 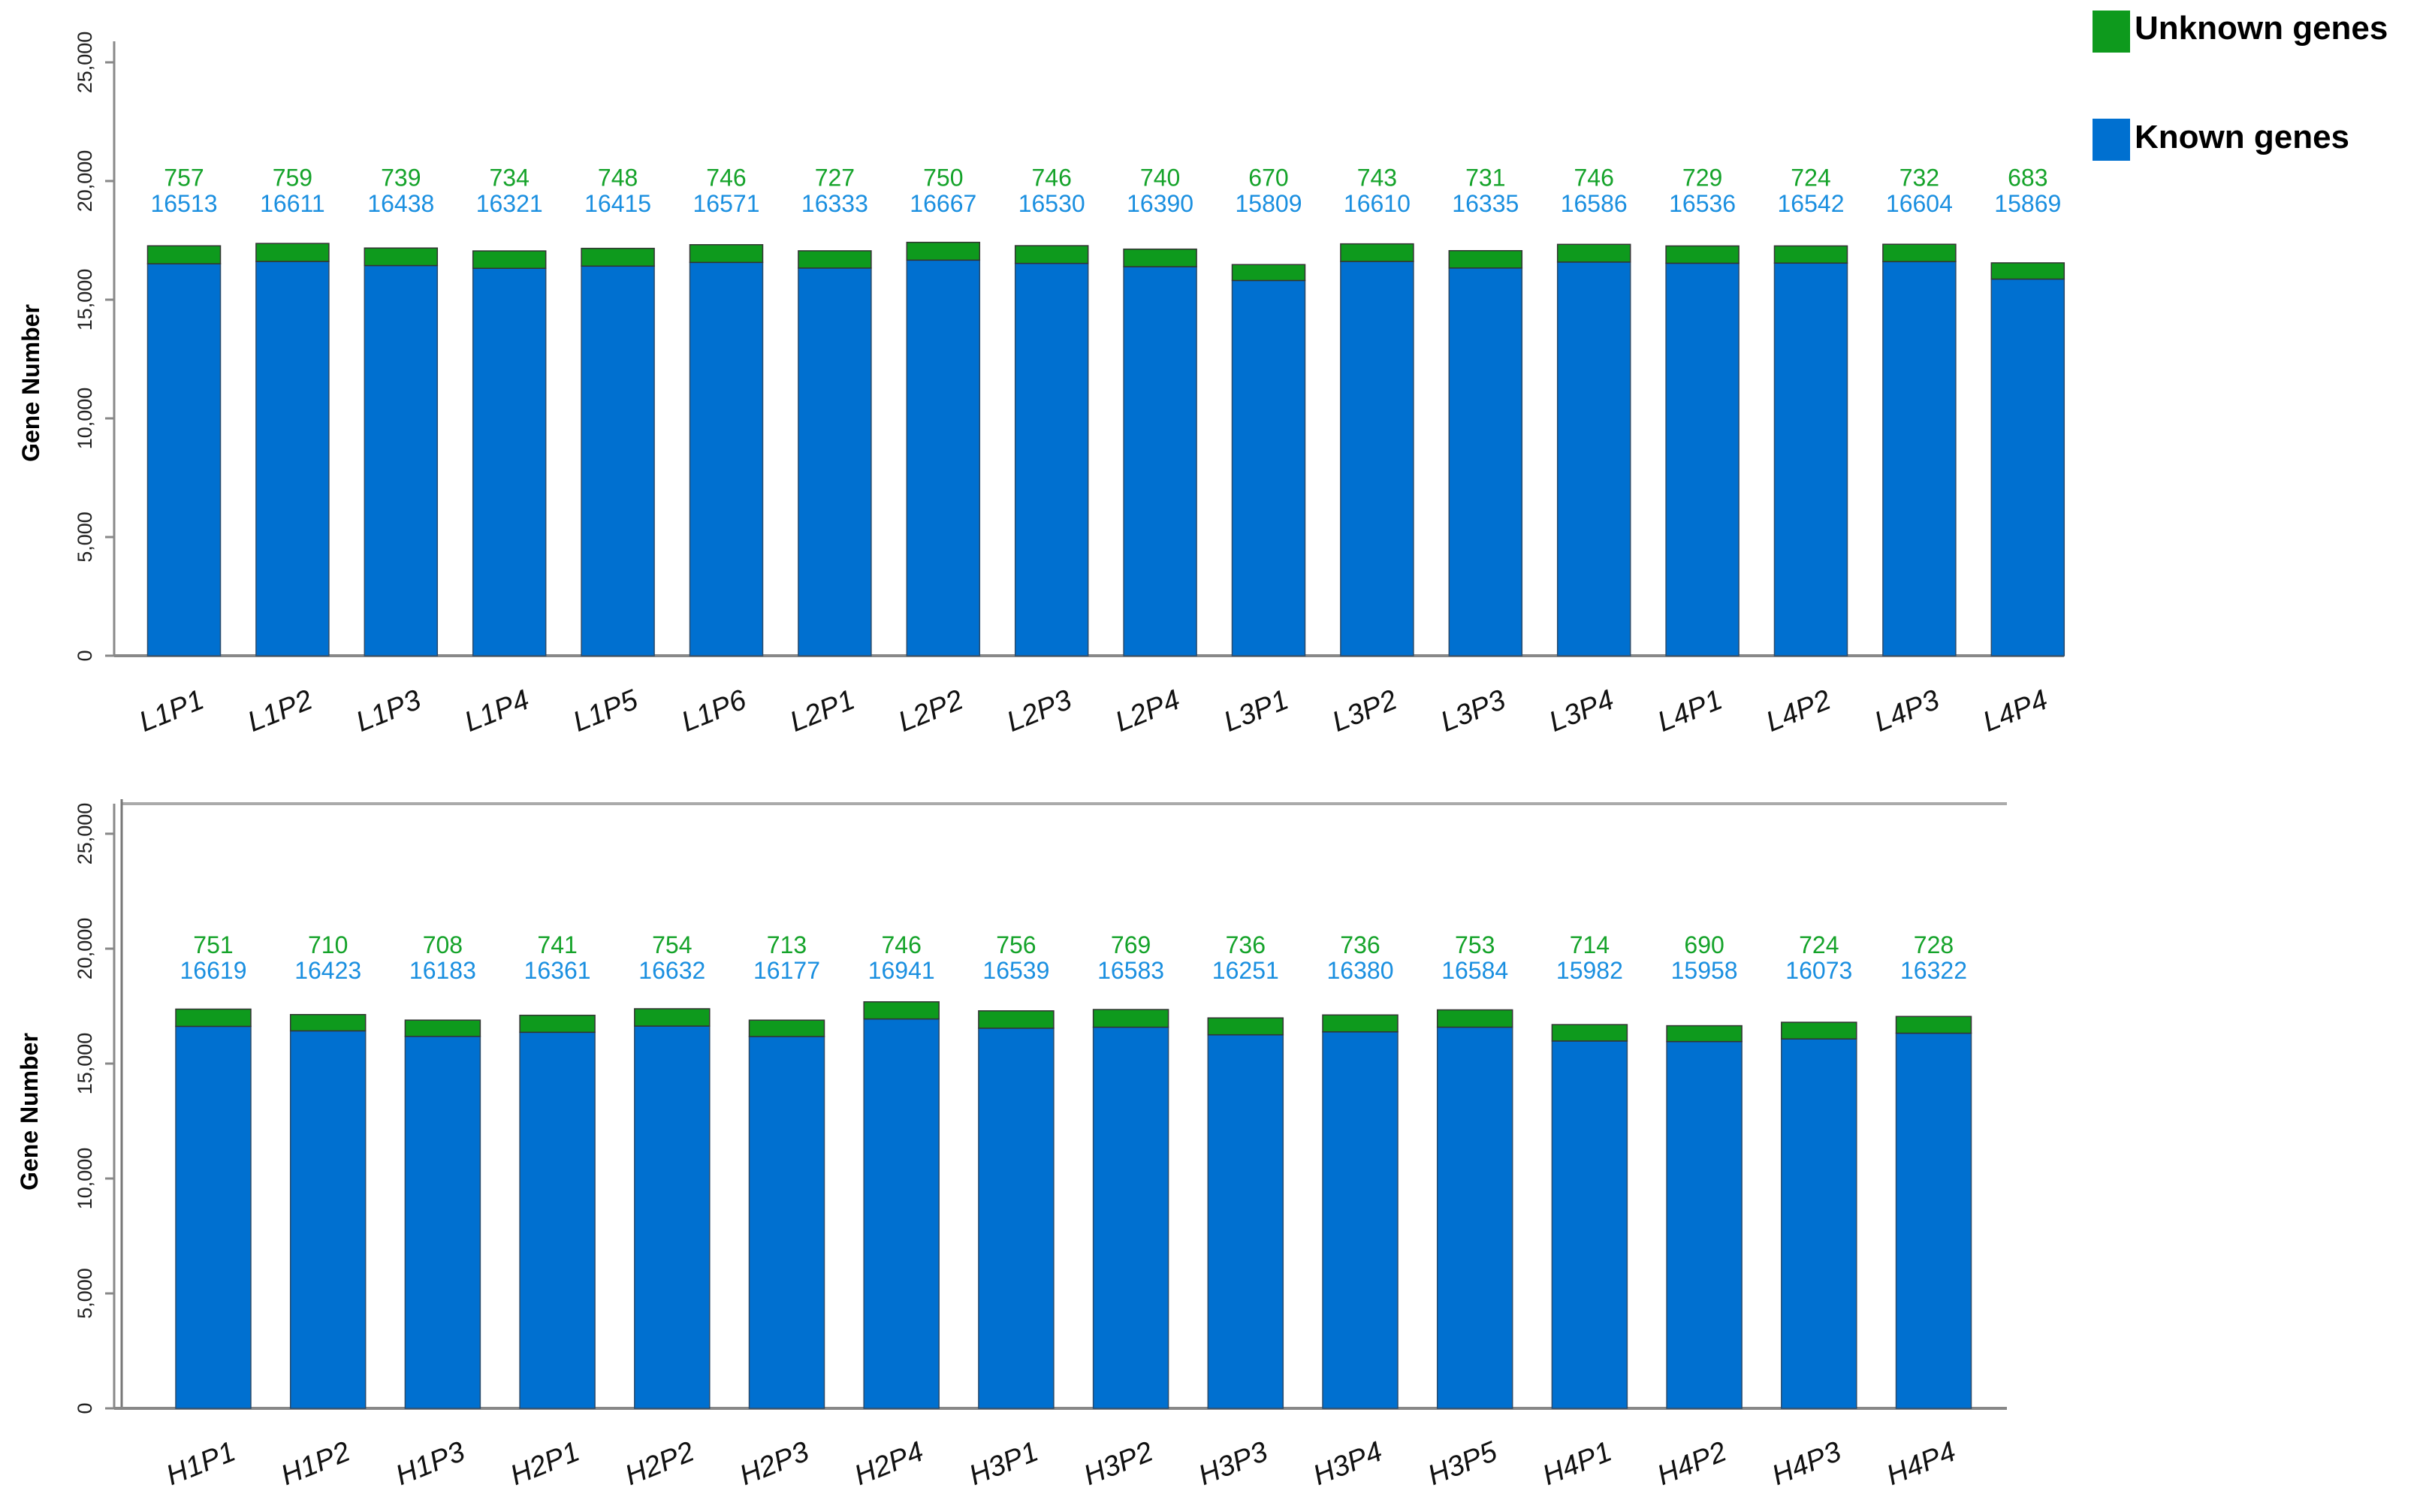 I want to click on x-tick-label: H2P3, so click(x=774, y=1464).